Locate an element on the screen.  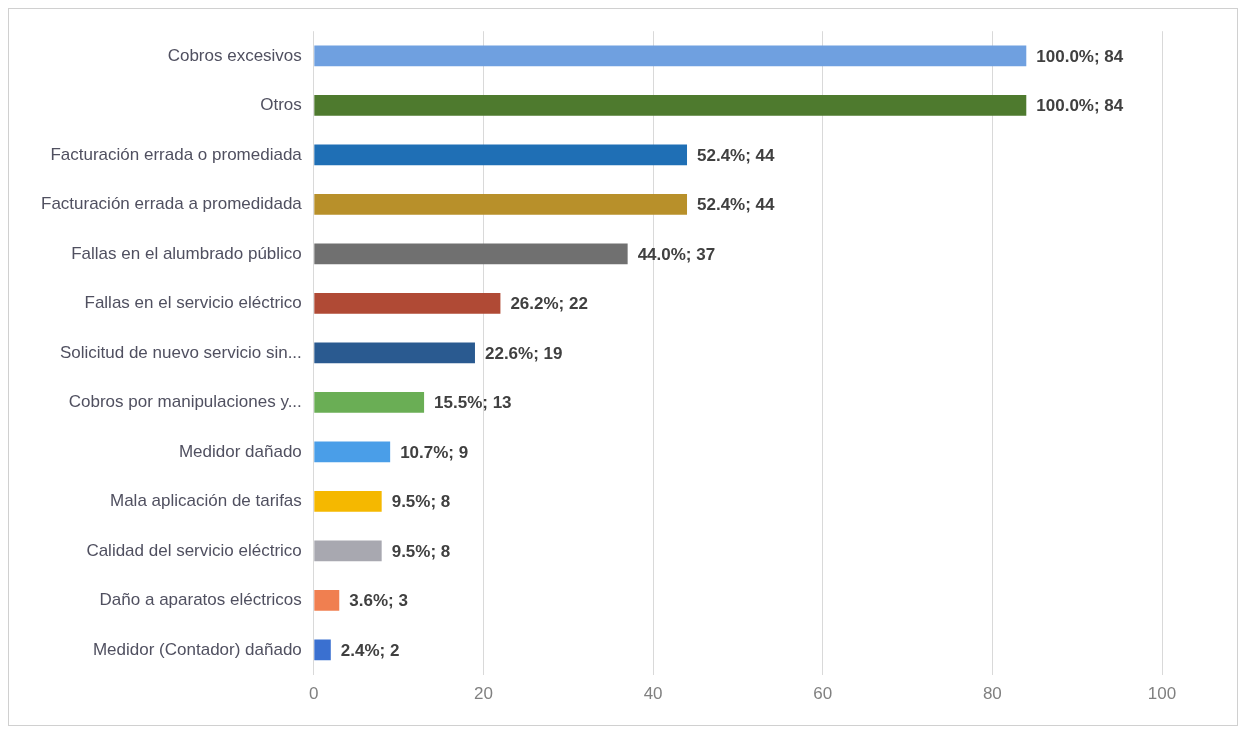
data-label: 44.0%; 37 is located at coordinates (676, 254).